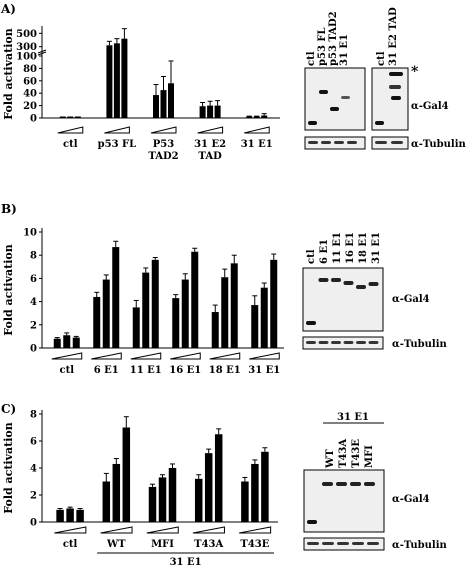  What do you see at coordinates (33, 442) in the screenshot?
I see `y-tick-label: 6` at bounding box center [33, 442].